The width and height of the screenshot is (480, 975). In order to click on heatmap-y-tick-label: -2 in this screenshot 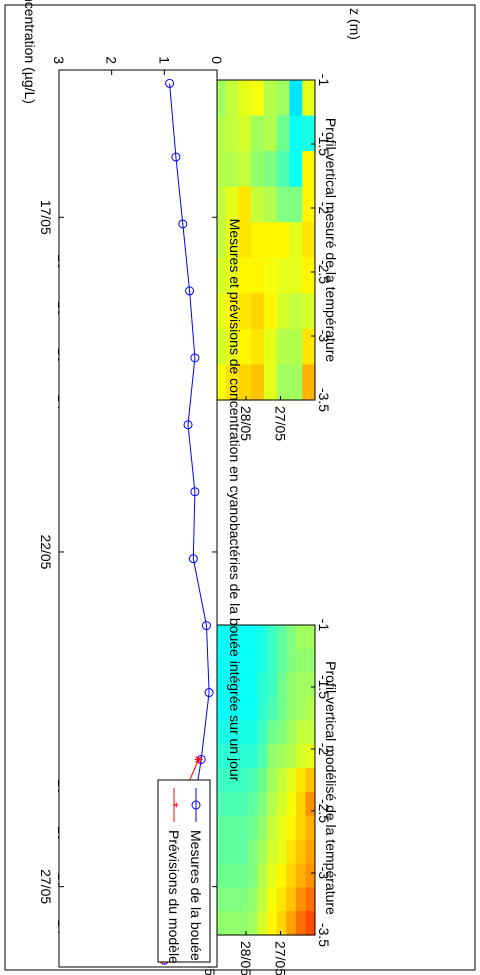, I will do `click(324, 749)`.